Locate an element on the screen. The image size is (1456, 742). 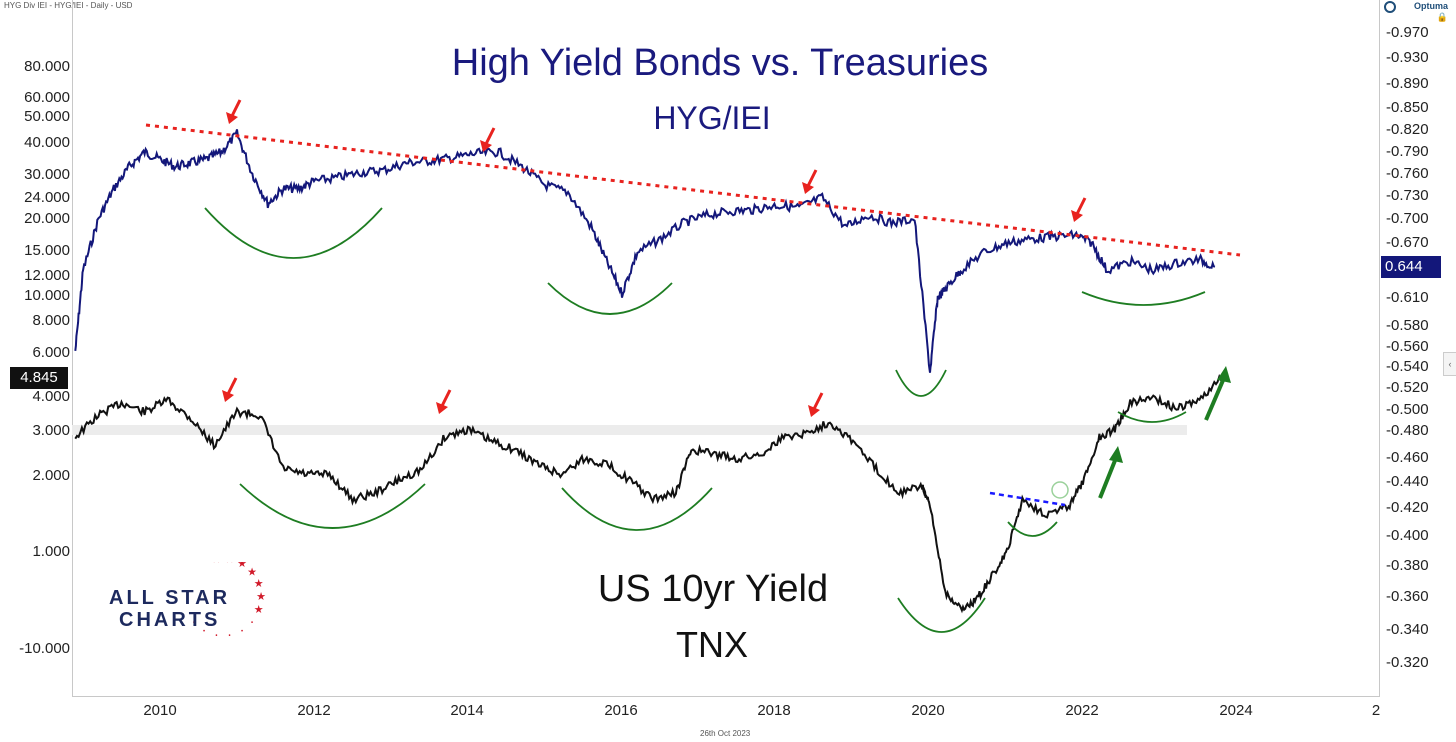
lock-icon: 🔒 is located at coordinates (1442, 17).